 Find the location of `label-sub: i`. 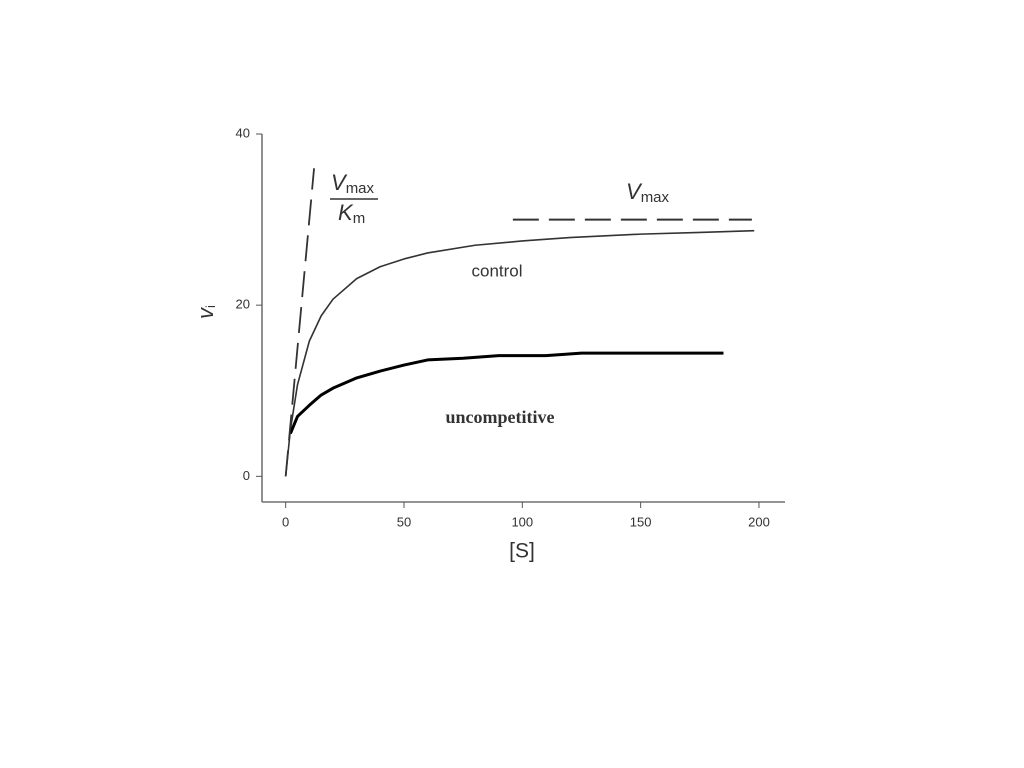

label-sub: i is located at coordinates (210, 306).